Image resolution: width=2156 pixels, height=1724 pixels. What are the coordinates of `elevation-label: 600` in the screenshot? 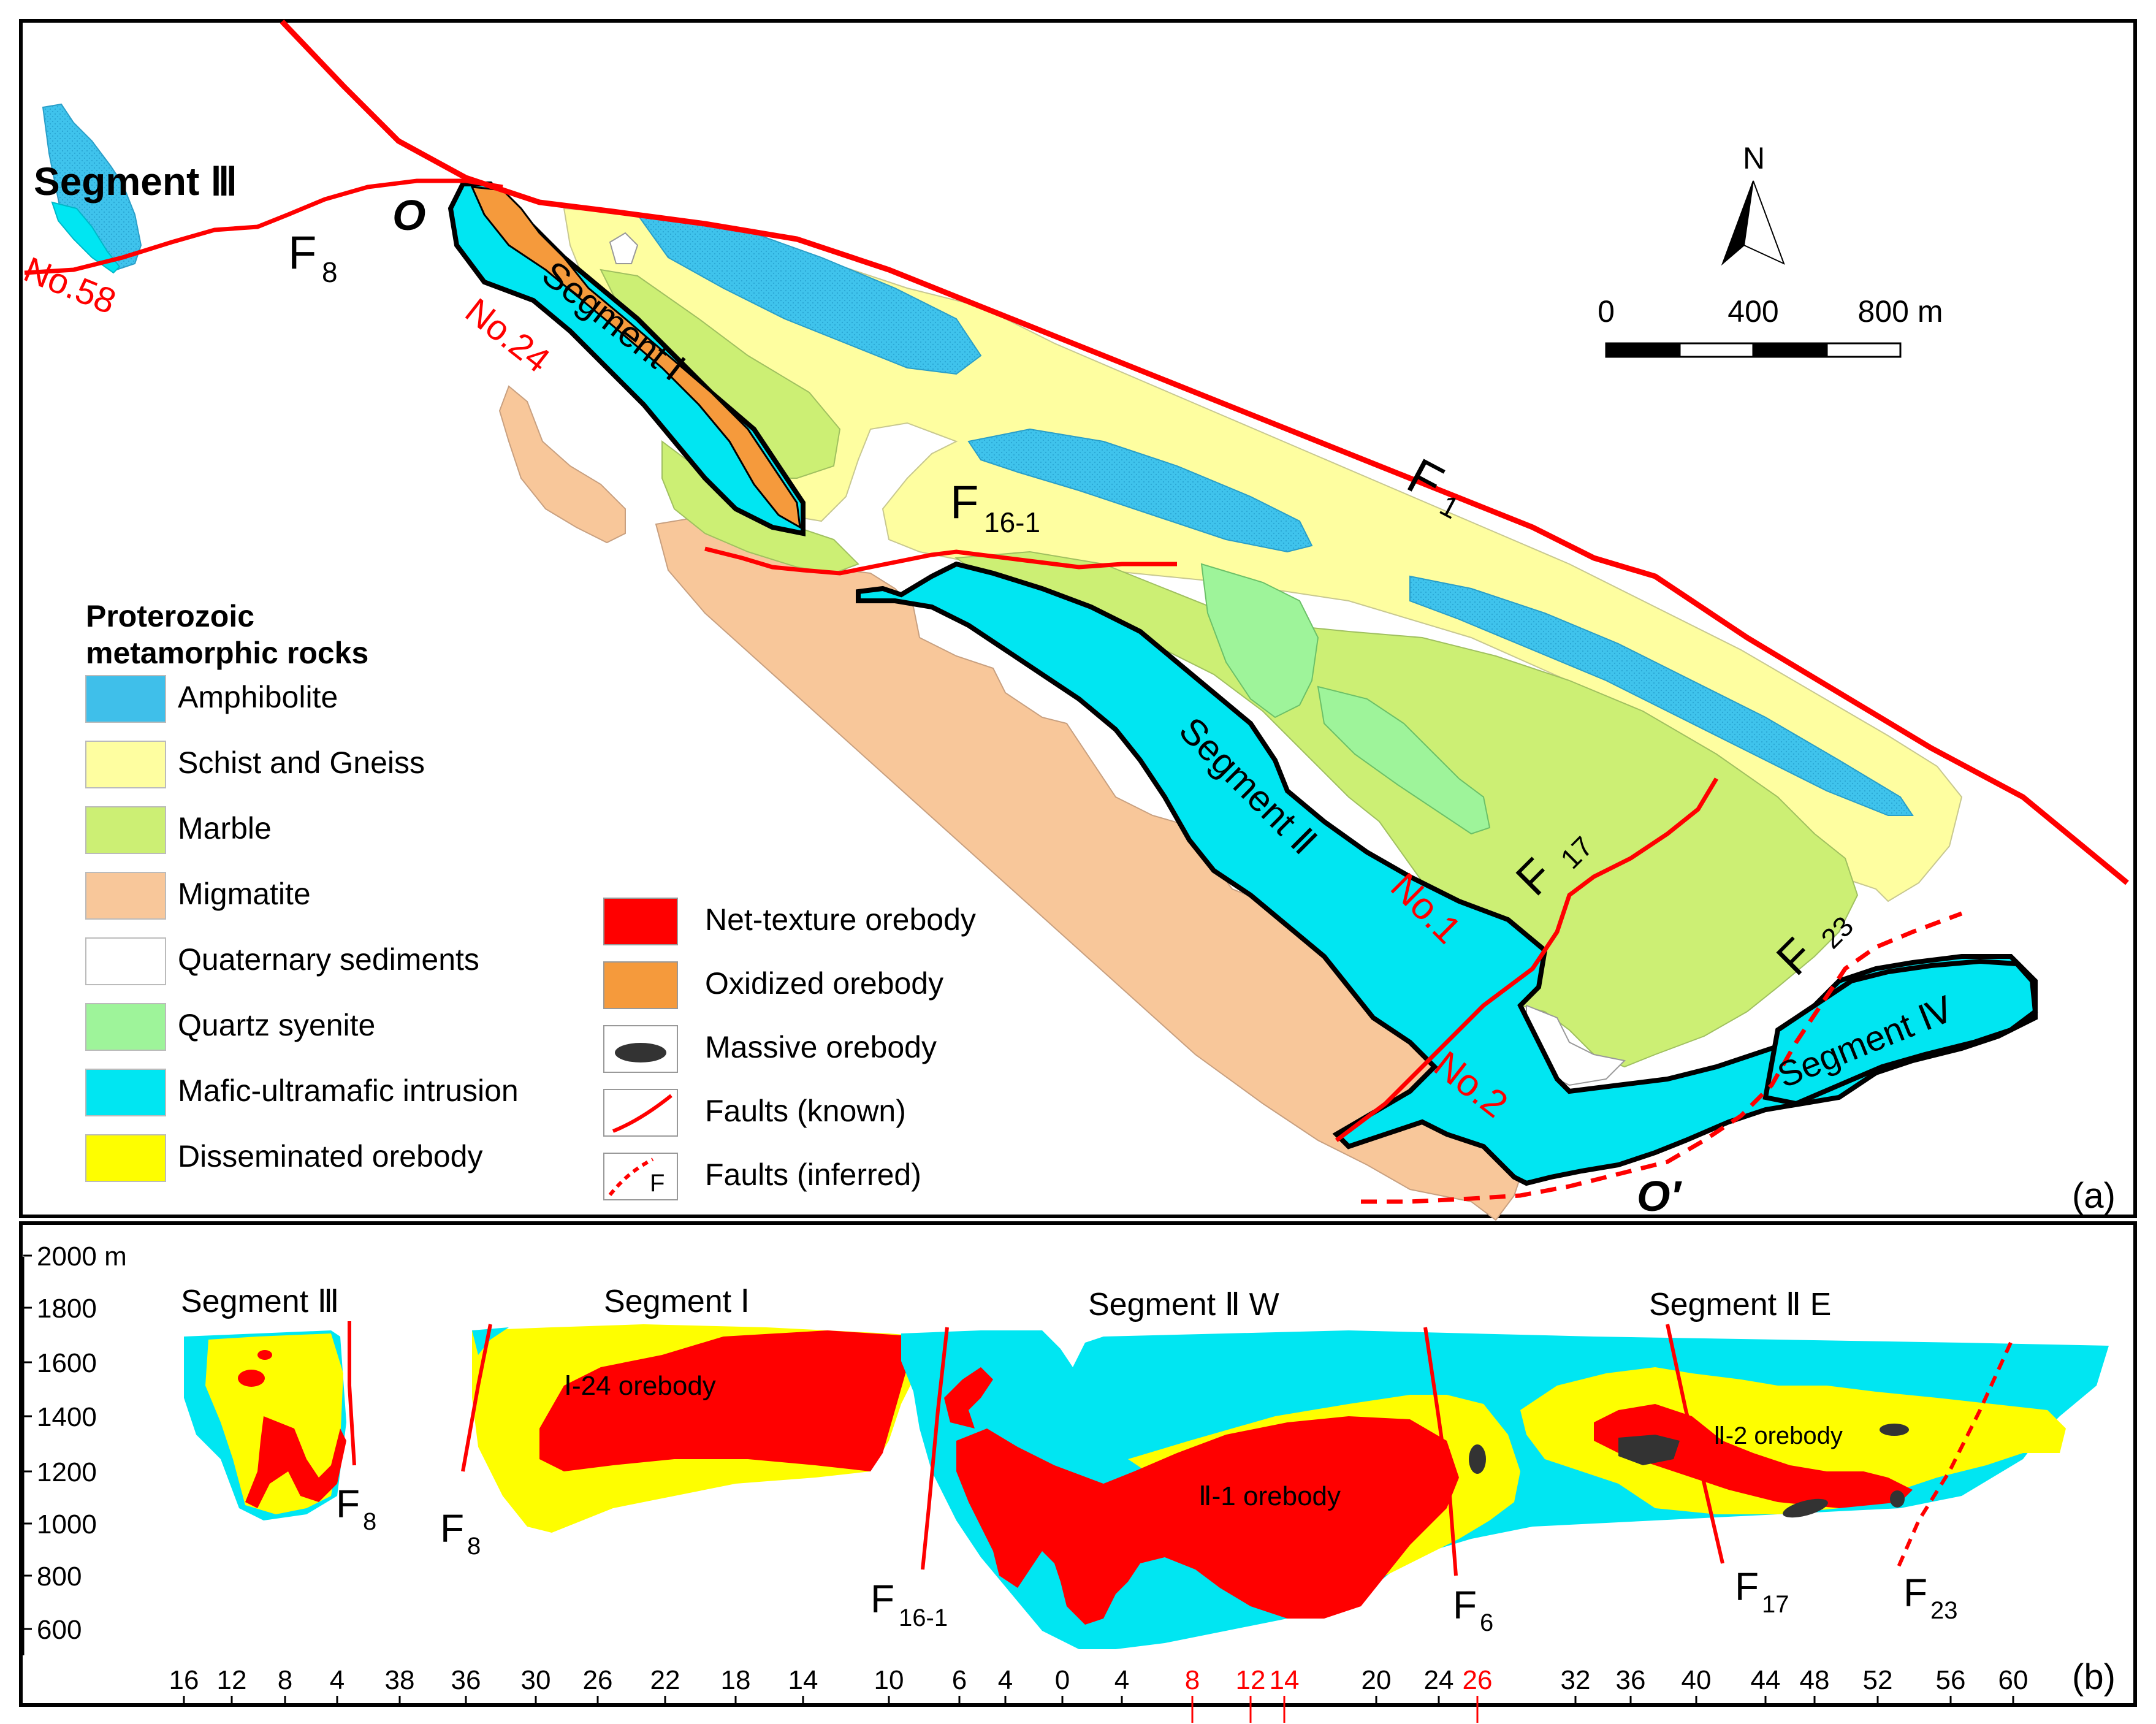 It's located at (59, 1630).